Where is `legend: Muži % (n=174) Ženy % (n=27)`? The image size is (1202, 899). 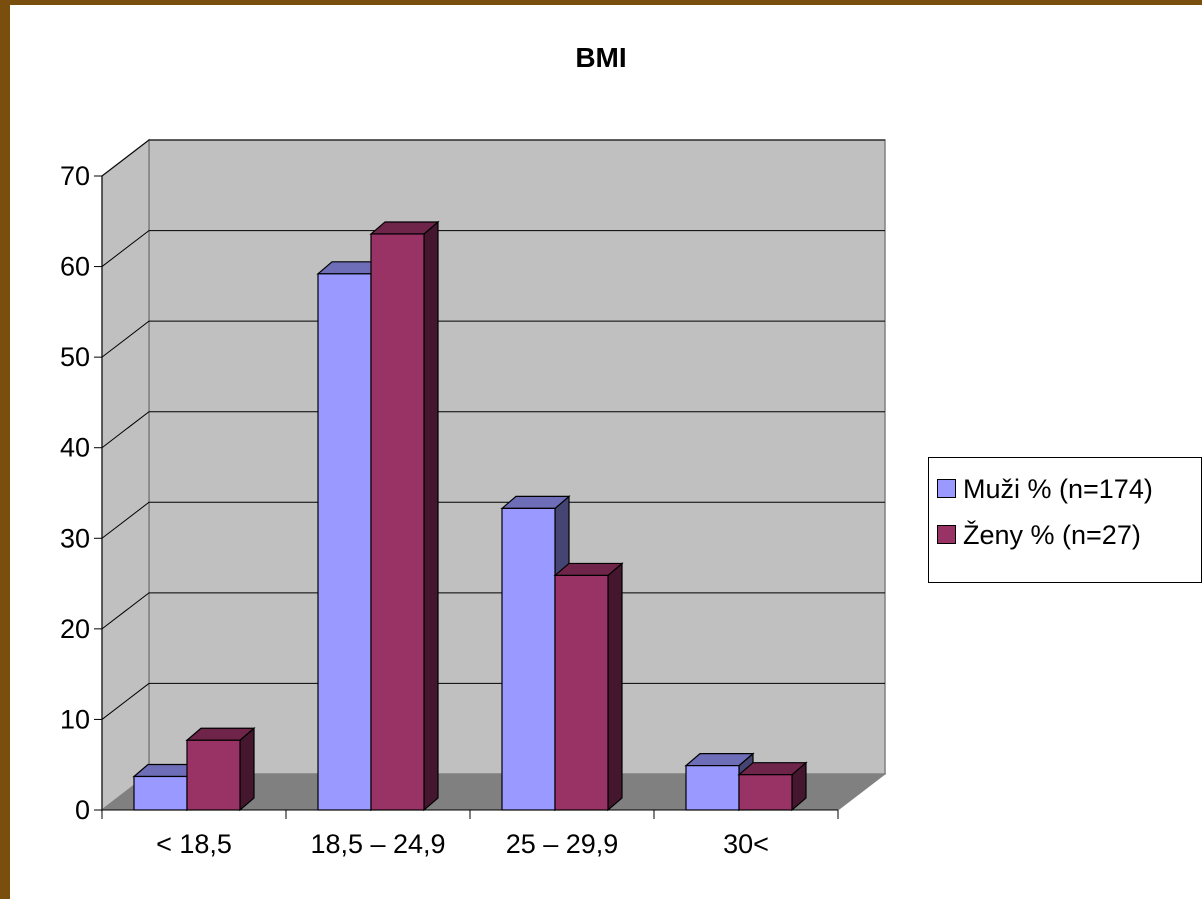
legend: Muži % (n=174) Ženy % (n=27) is located at coordinates (1065, 520).